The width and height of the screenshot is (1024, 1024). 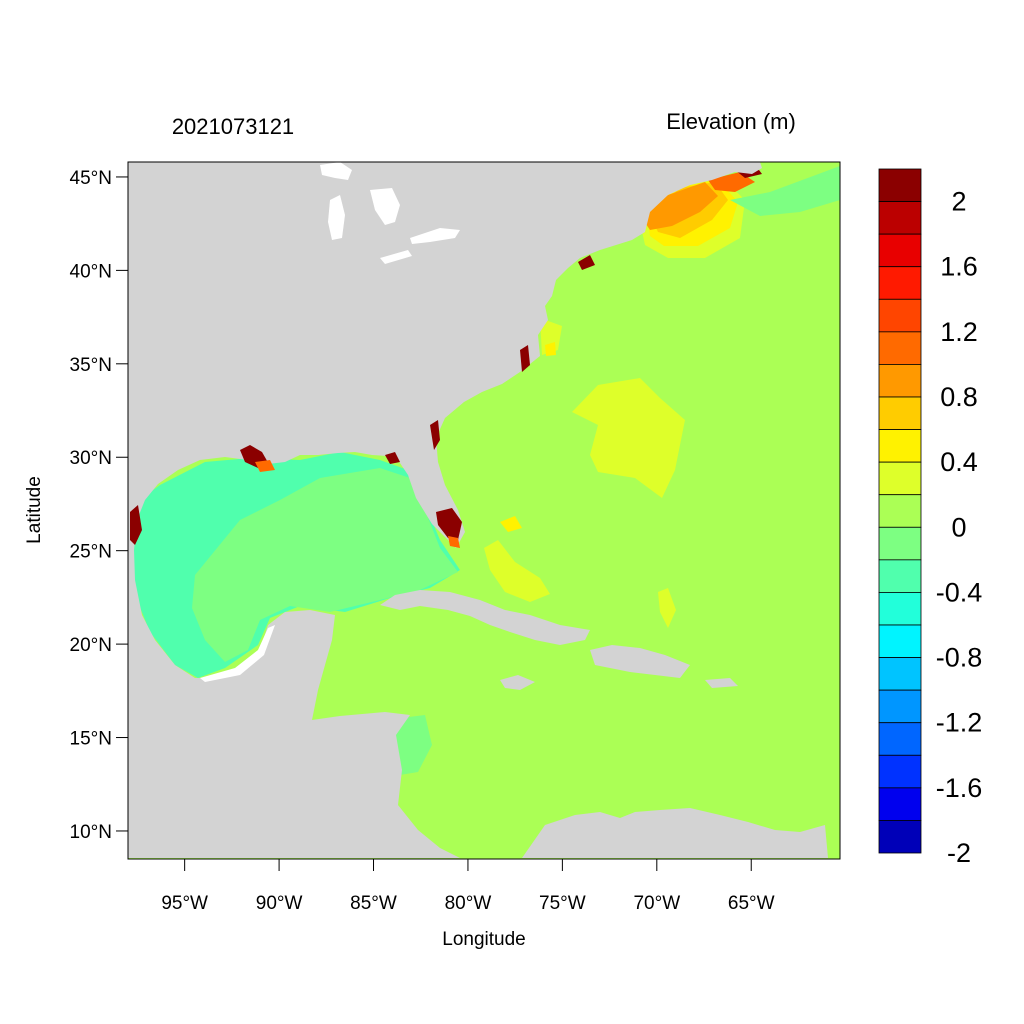 What do you see at coordinates (721, 683) in the screenshot?
I see `puerto-rico-land` at bounding box center [721, 683].